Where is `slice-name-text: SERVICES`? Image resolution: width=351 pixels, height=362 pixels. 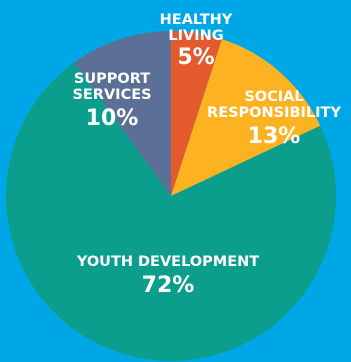
slice-name-text: SERVICES is located at coordinates (111, 95).